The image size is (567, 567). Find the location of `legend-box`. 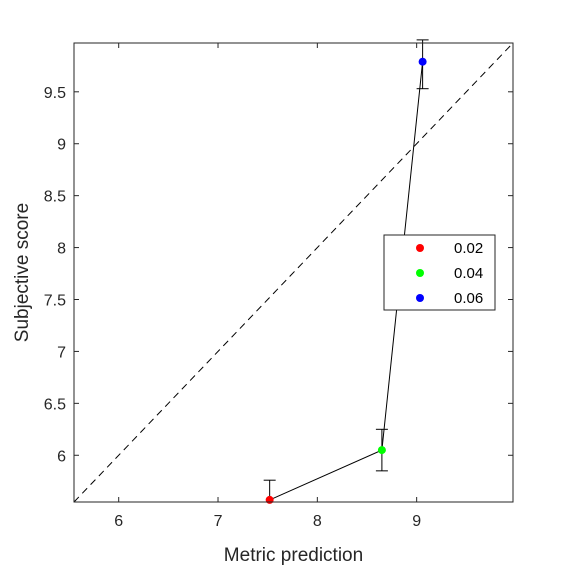

legend-box is located at coordinates (439, 272).